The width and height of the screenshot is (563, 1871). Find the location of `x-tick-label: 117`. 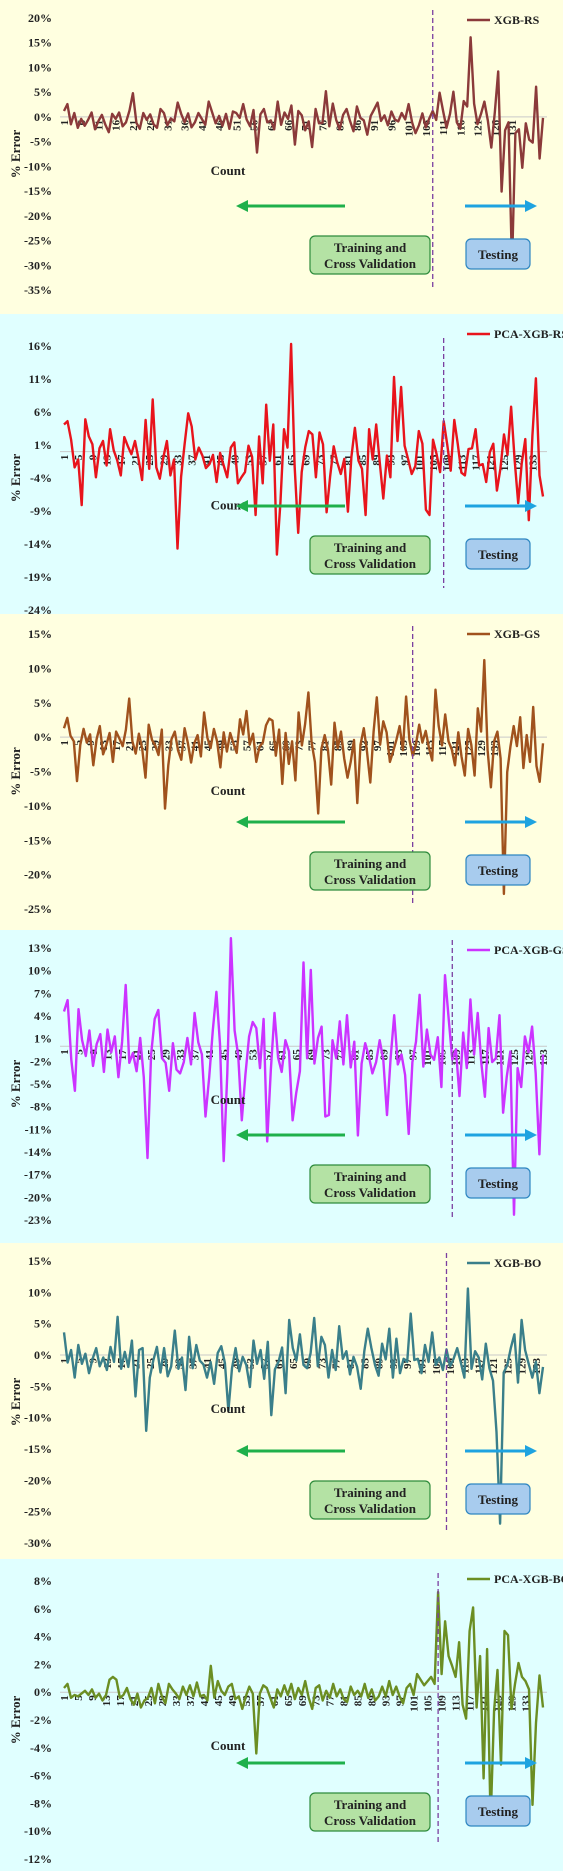

x-tick-label: 117 is located at coordinates (477, 462).